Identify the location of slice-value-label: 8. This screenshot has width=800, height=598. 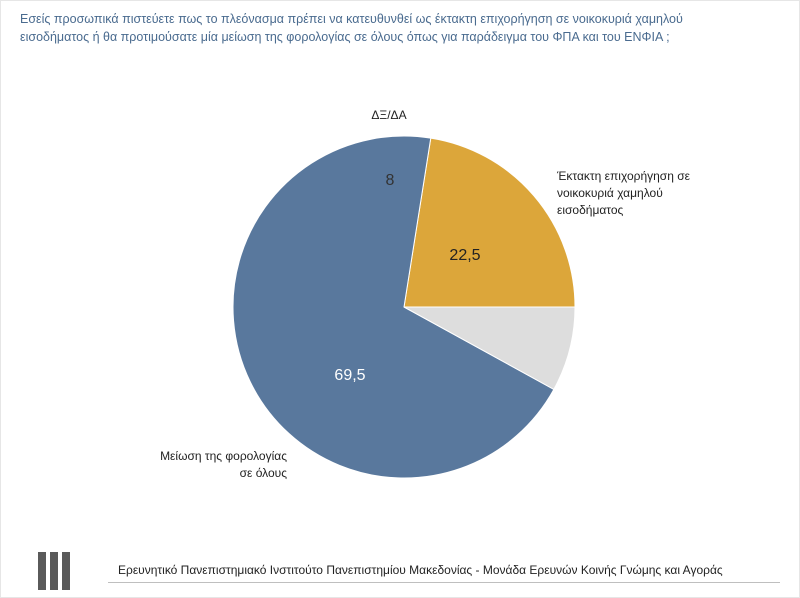
(390, 180).